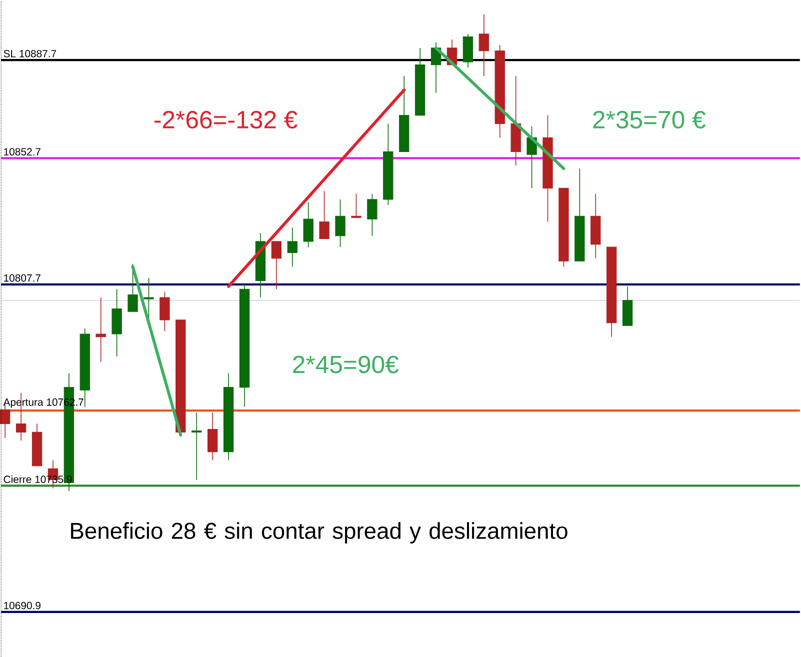  Describe the element at coordinates (30, 54) in the screenshot. I see `y-tick-label: SL 10887.7` at that location.